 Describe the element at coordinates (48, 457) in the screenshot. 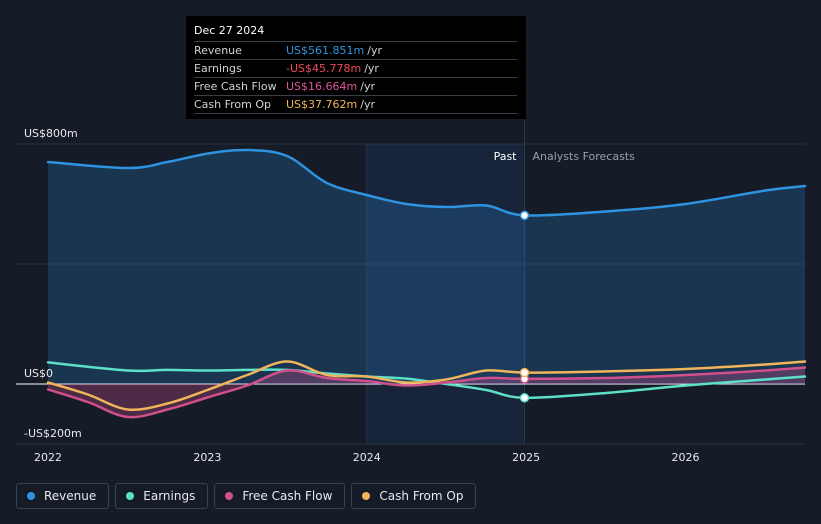

I see `x-tick-label: 2022` at that location.